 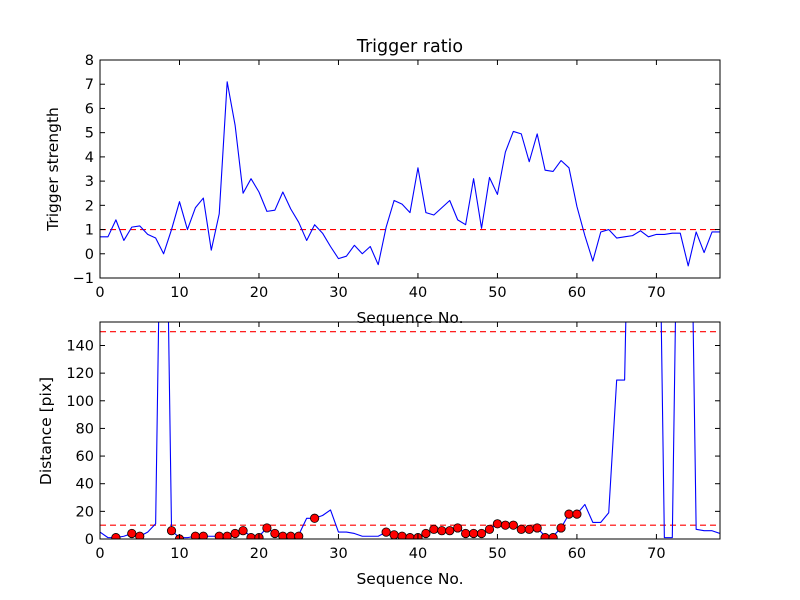 What do you see at coordinates (497, 554) in the screenshot?
I see `x-tick-label-bottom-50: 50` at bounding box center [497, 554].